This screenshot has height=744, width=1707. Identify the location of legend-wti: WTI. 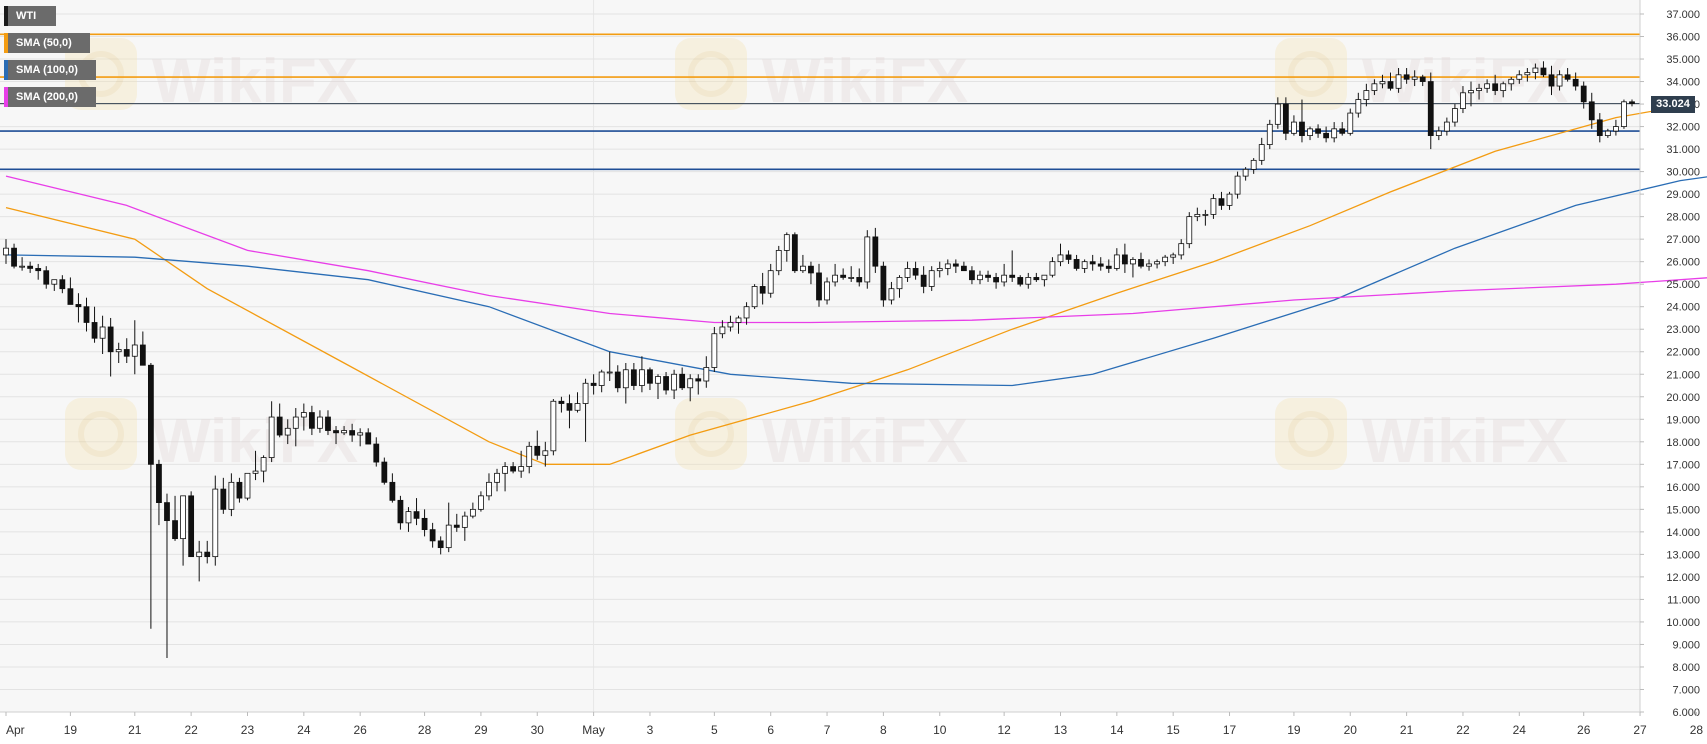
(30, 16).